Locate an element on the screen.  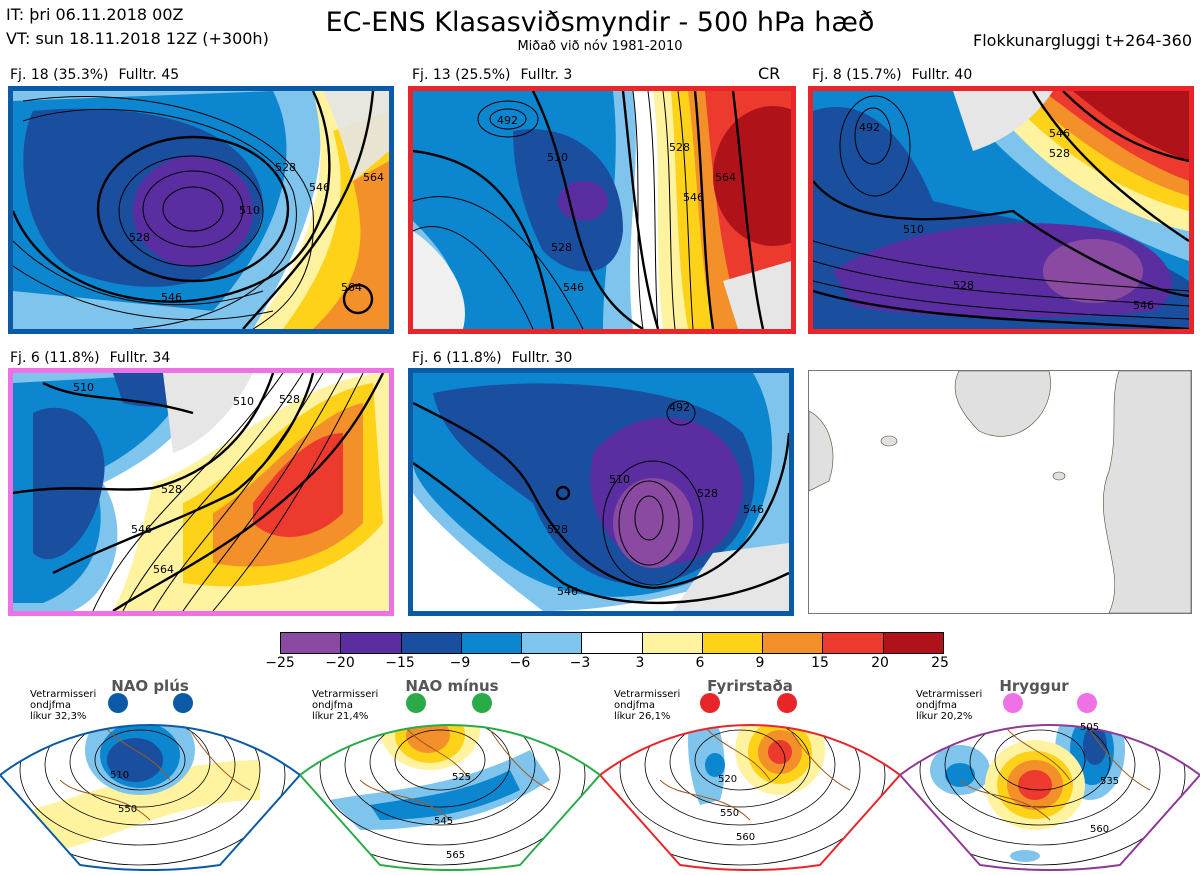
cluster-map-5: 492 510 528 546 528 546 is located at coordinates (601, 492).